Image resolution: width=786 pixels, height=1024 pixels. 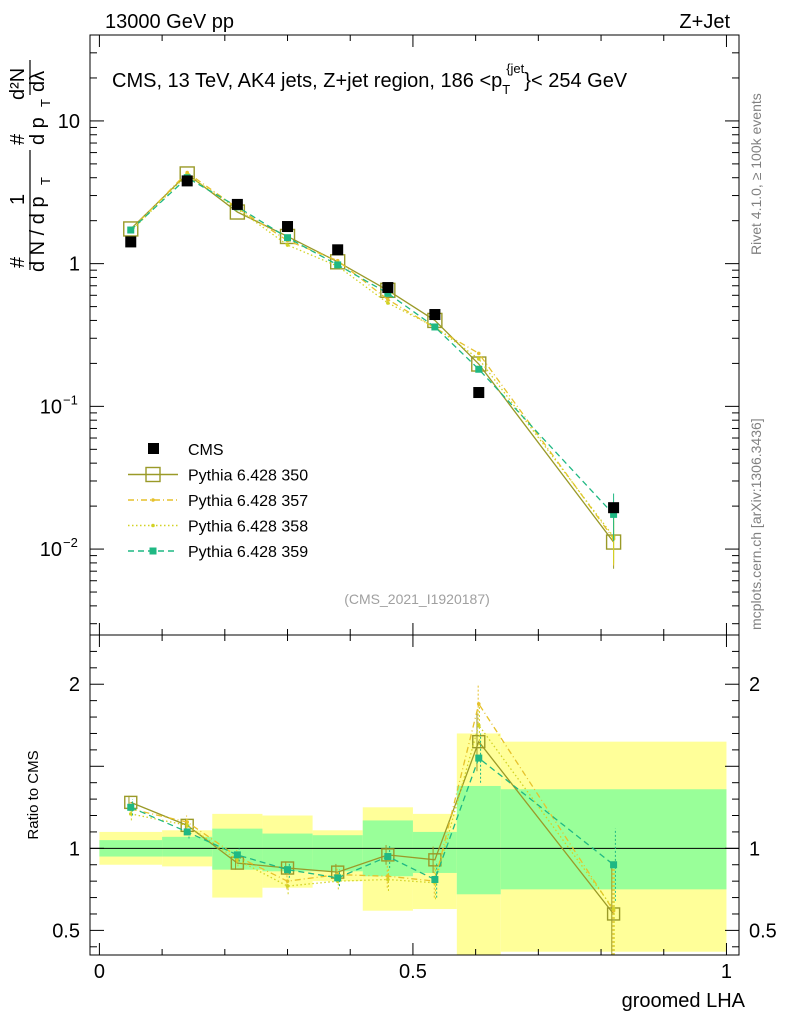 I want to click on title-close: }, so click(x=527, y=81).